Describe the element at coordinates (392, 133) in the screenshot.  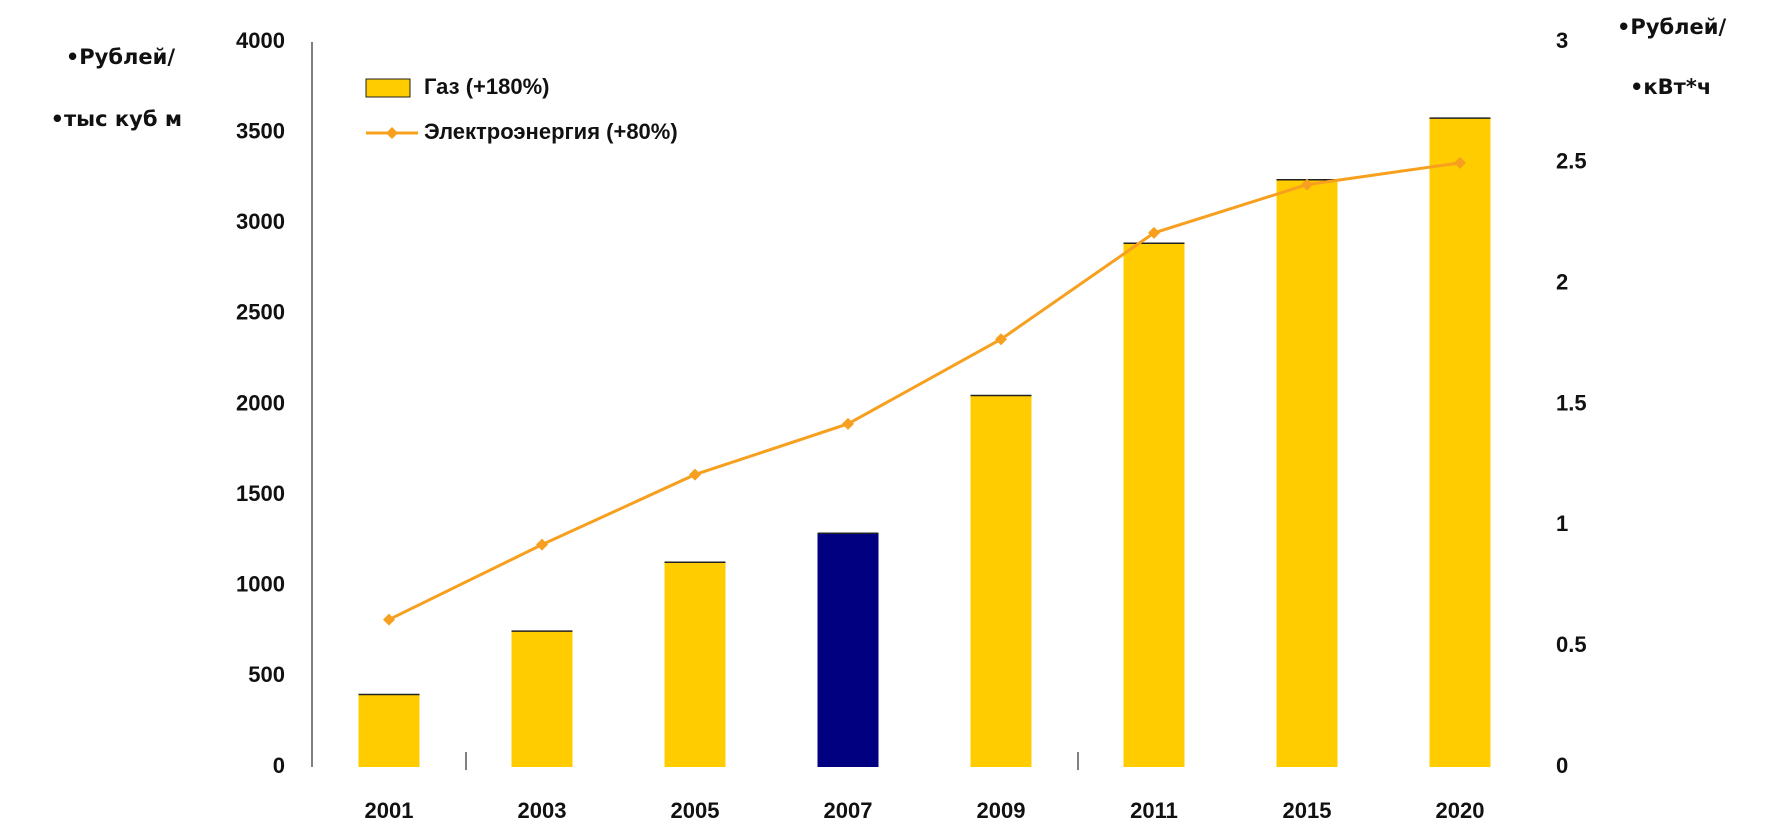
I see `legend-marker` at that location.